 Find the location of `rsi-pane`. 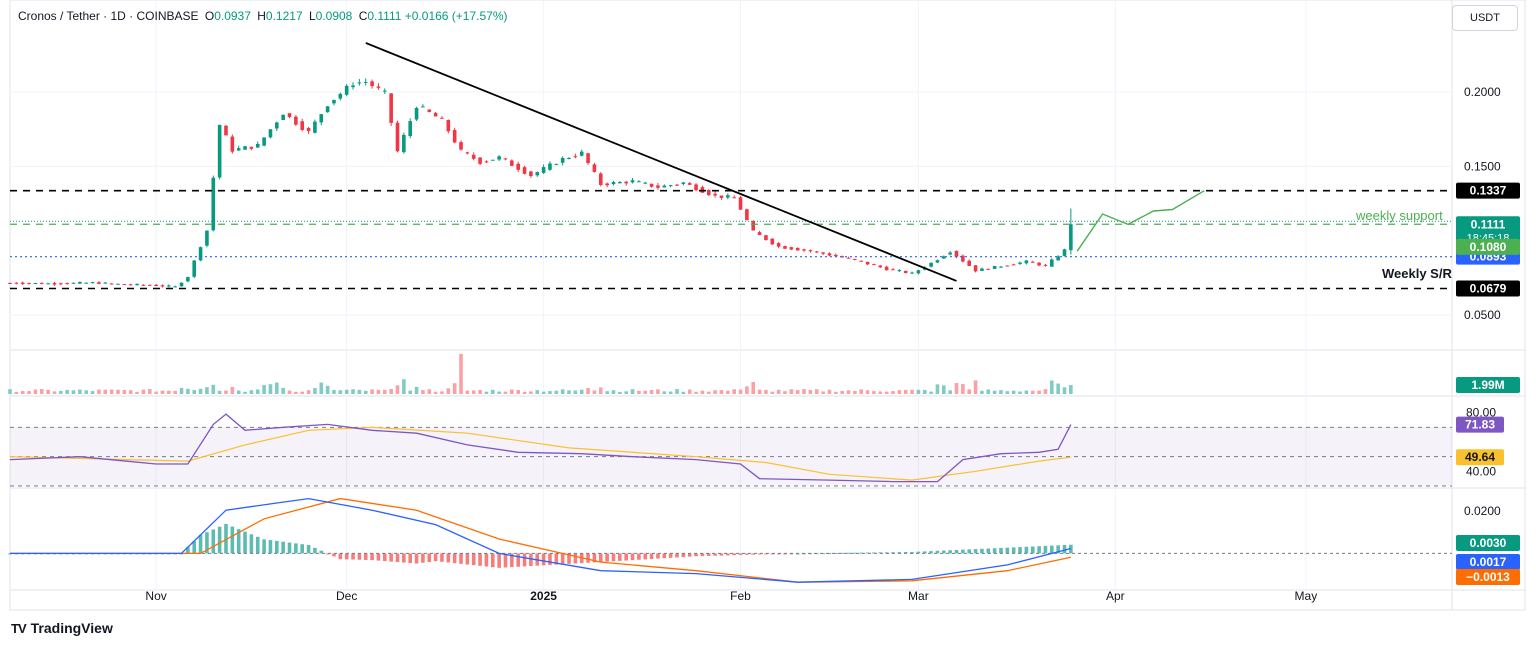

rsi-pane is located at coordinates (730, 450).